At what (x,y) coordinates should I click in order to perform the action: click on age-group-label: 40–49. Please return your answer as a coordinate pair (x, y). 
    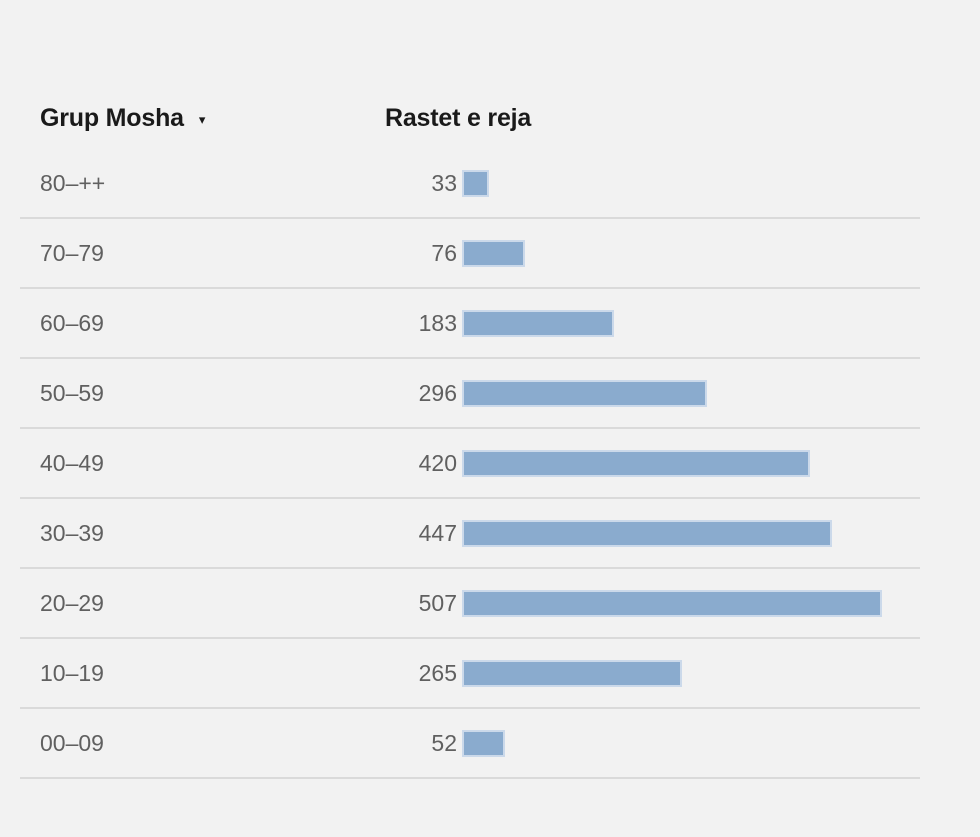
    Looking at the image, I should click on (72, 462).